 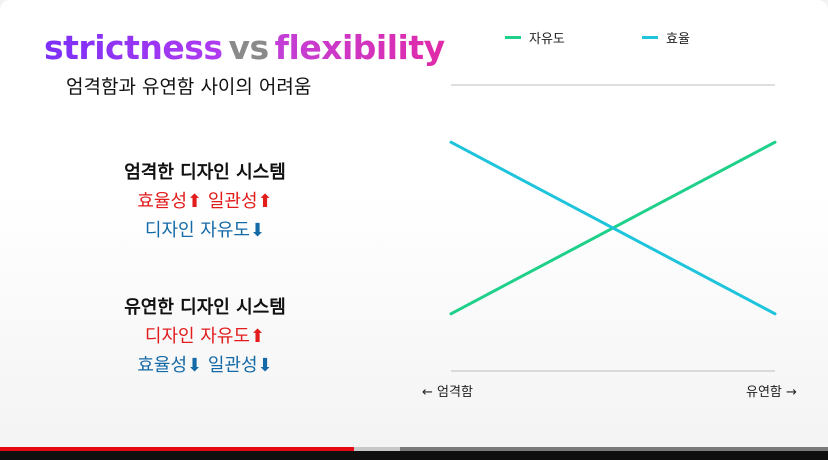 I want to click on flex-efficiency-label: 효율성, so click(x=162, y=365).